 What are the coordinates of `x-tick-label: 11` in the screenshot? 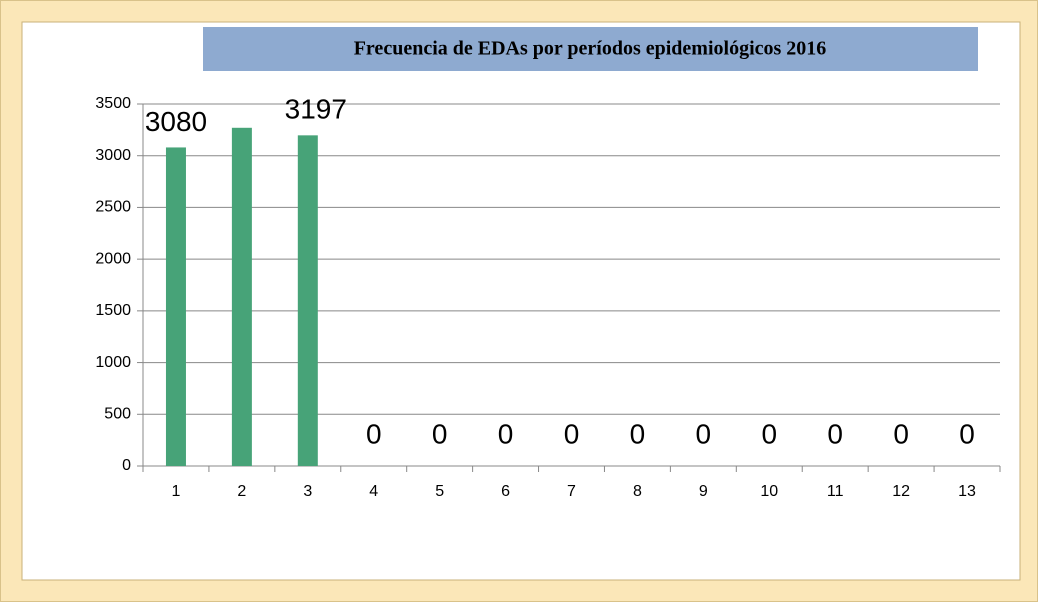 It's located at (835, 491).